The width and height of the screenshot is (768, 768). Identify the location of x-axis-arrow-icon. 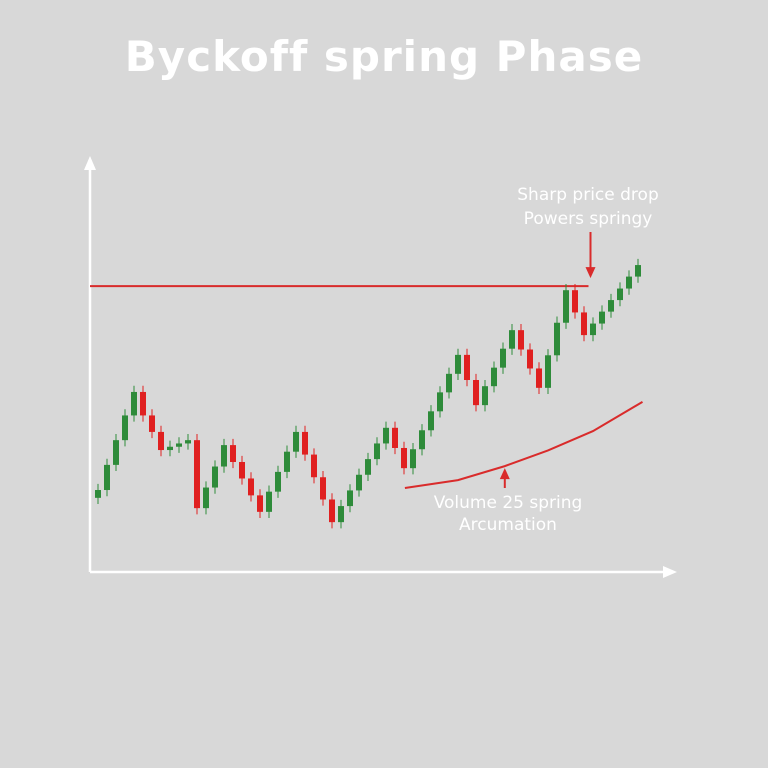
(670, 572).